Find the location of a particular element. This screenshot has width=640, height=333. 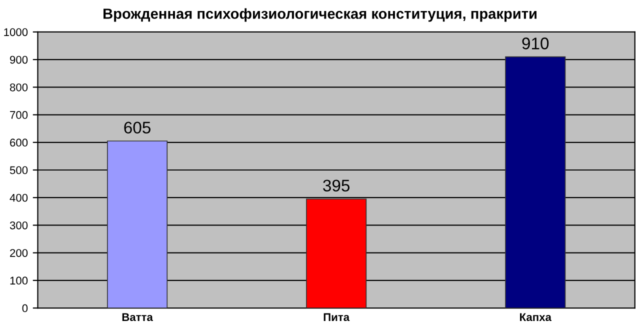

y-tick-label: 400 is located at coordinates (19, 198).